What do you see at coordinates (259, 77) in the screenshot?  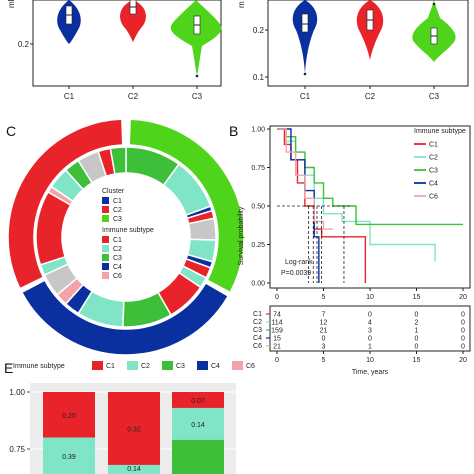 I see `violin-right-ytick-1: 0.1` at bounding box center [259, 77].